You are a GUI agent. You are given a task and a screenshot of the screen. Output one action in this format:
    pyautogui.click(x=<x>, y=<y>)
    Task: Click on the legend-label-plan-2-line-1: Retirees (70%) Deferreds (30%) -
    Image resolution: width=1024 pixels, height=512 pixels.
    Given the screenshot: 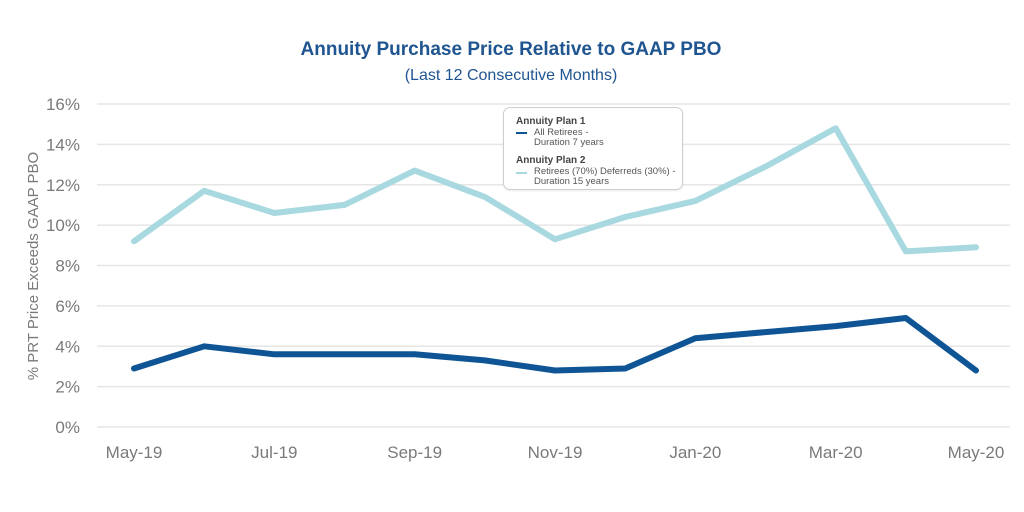 What is the action you would take?
    pyautogui.click(x=605, y=171)
    